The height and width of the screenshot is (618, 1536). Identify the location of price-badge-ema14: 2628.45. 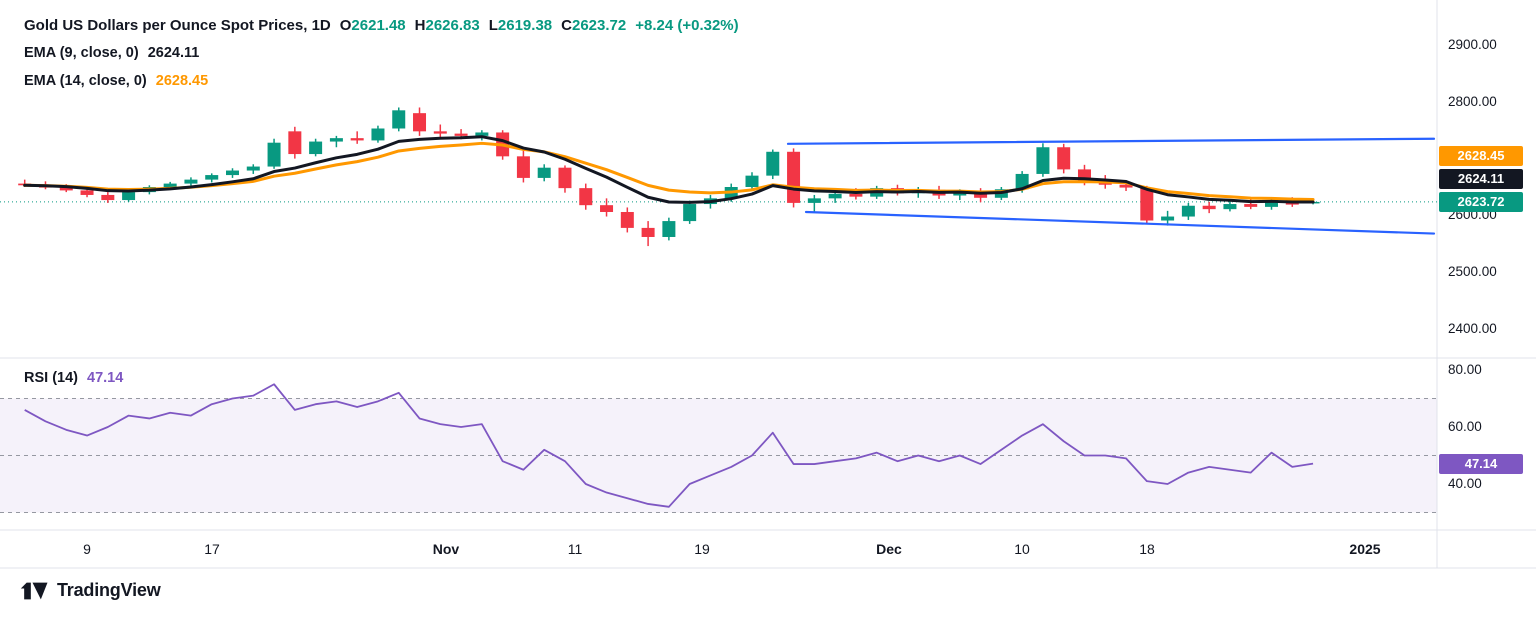
(1481, 155).